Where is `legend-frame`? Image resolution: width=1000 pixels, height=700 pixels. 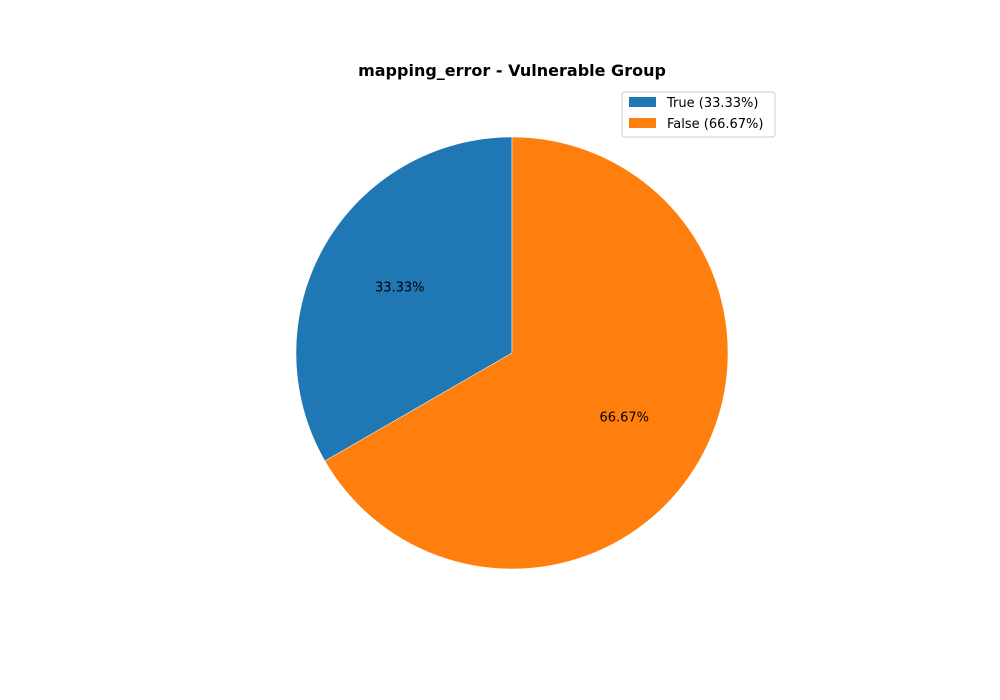 legend-frame is located at coordinates (698, 114).